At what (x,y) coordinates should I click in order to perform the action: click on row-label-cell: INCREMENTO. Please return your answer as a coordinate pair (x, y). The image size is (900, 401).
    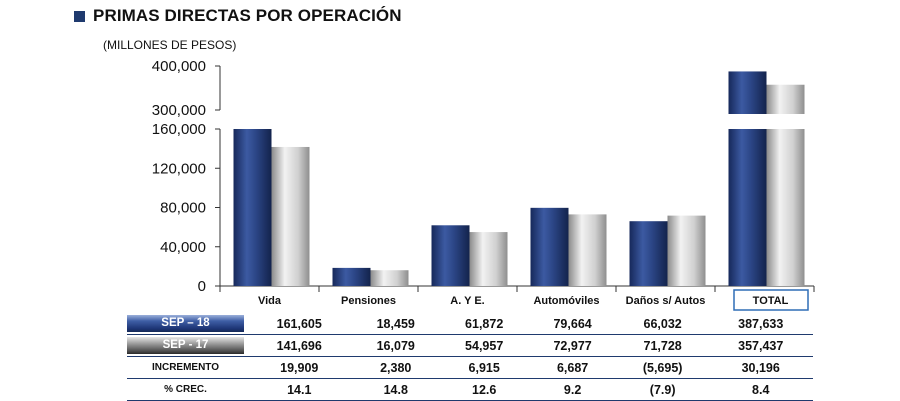
    Looking at the image, I should click on (187, 367).